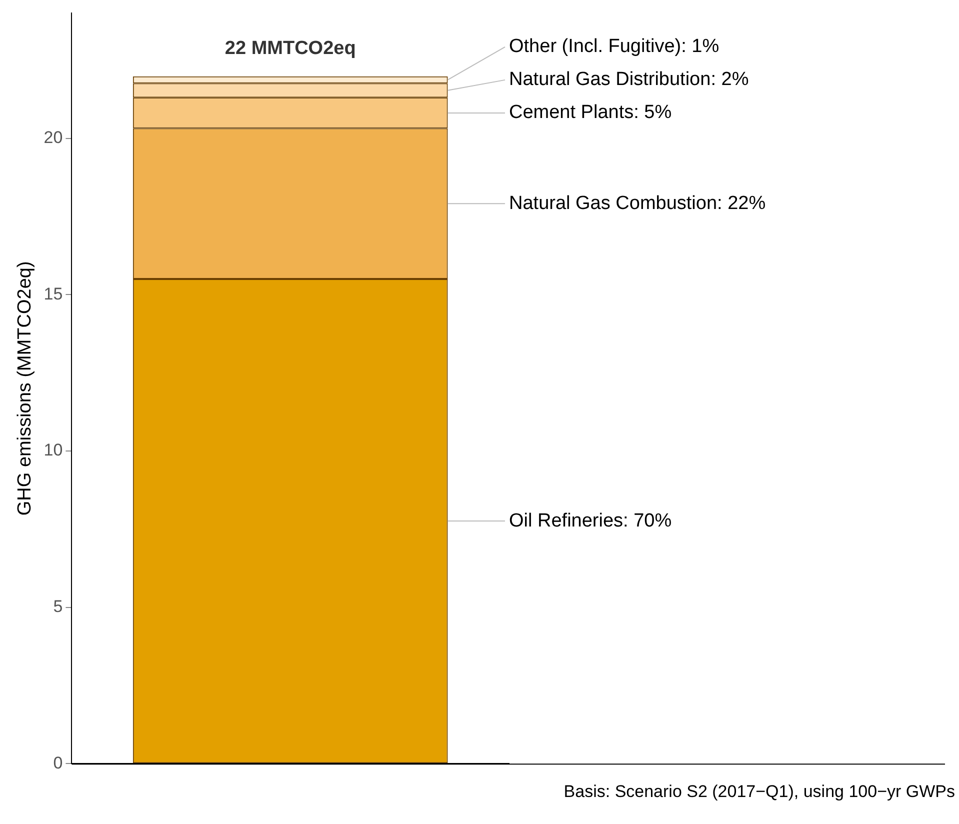 The image size is (959, 824). I want to click on text: Other (Incl. Fugitive): 1%, so click(614, 47).